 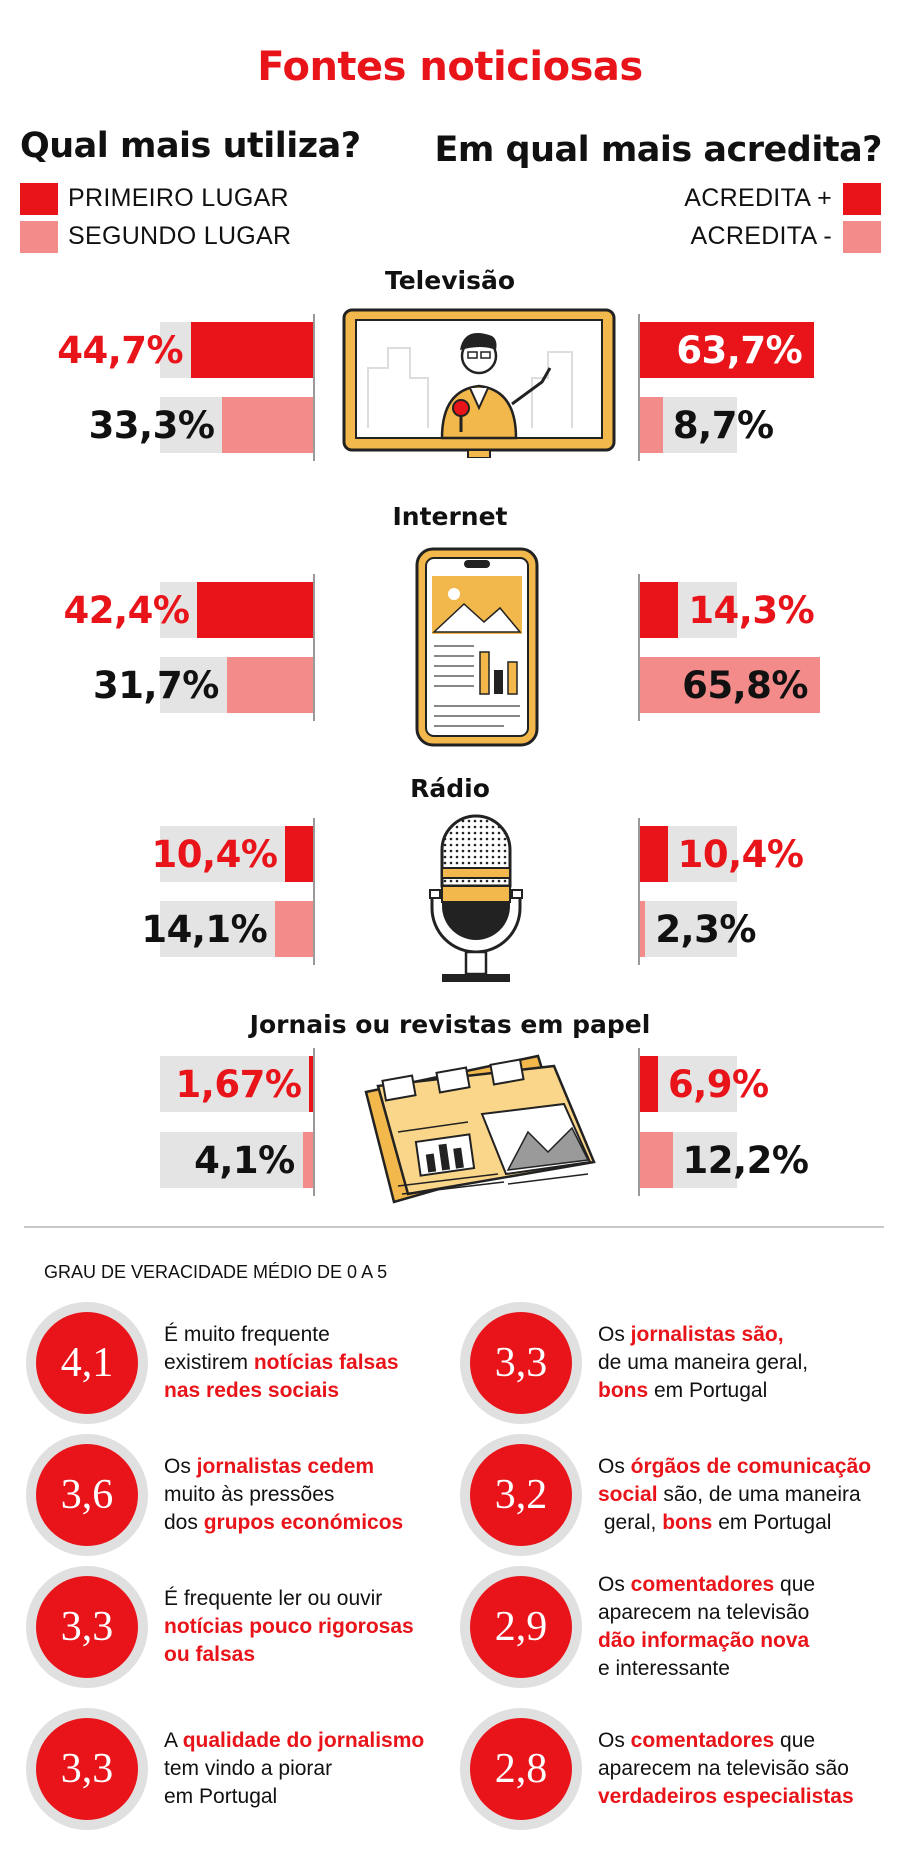 I want to click on section-divider, so click(x=454, y=1227).